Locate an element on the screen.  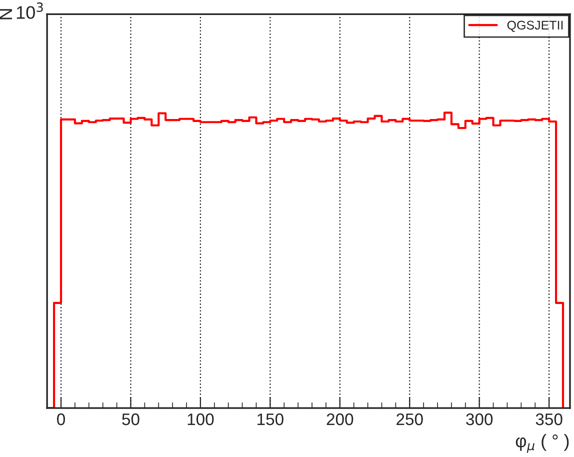
x-axis-title: φ$_{μ}$ ( ° ) is located at coordinates (542, 443).